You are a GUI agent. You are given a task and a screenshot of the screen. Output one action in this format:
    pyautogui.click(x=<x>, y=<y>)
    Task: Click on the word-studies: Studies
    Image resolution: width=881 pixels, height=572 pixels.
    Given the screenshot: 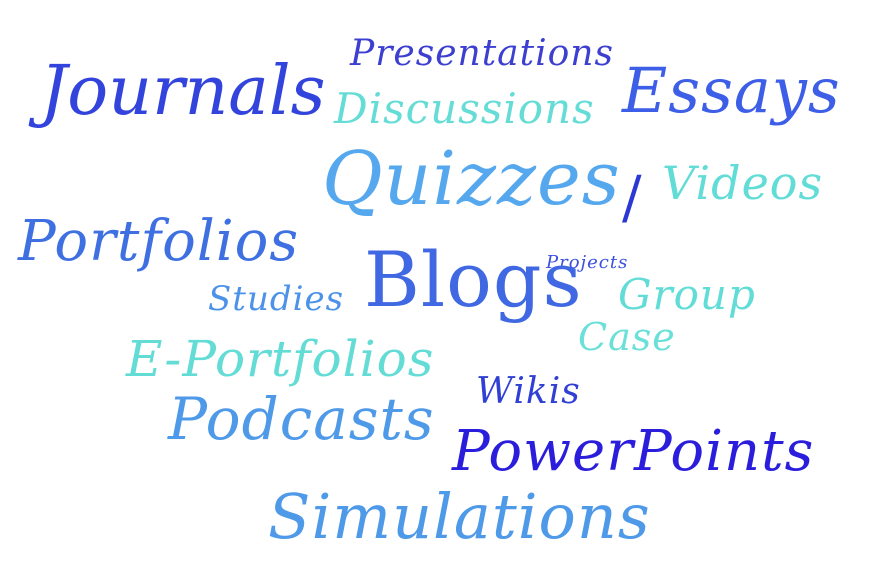 What is the action you would take?
    pyautogui.click(x=276, y=299)
    